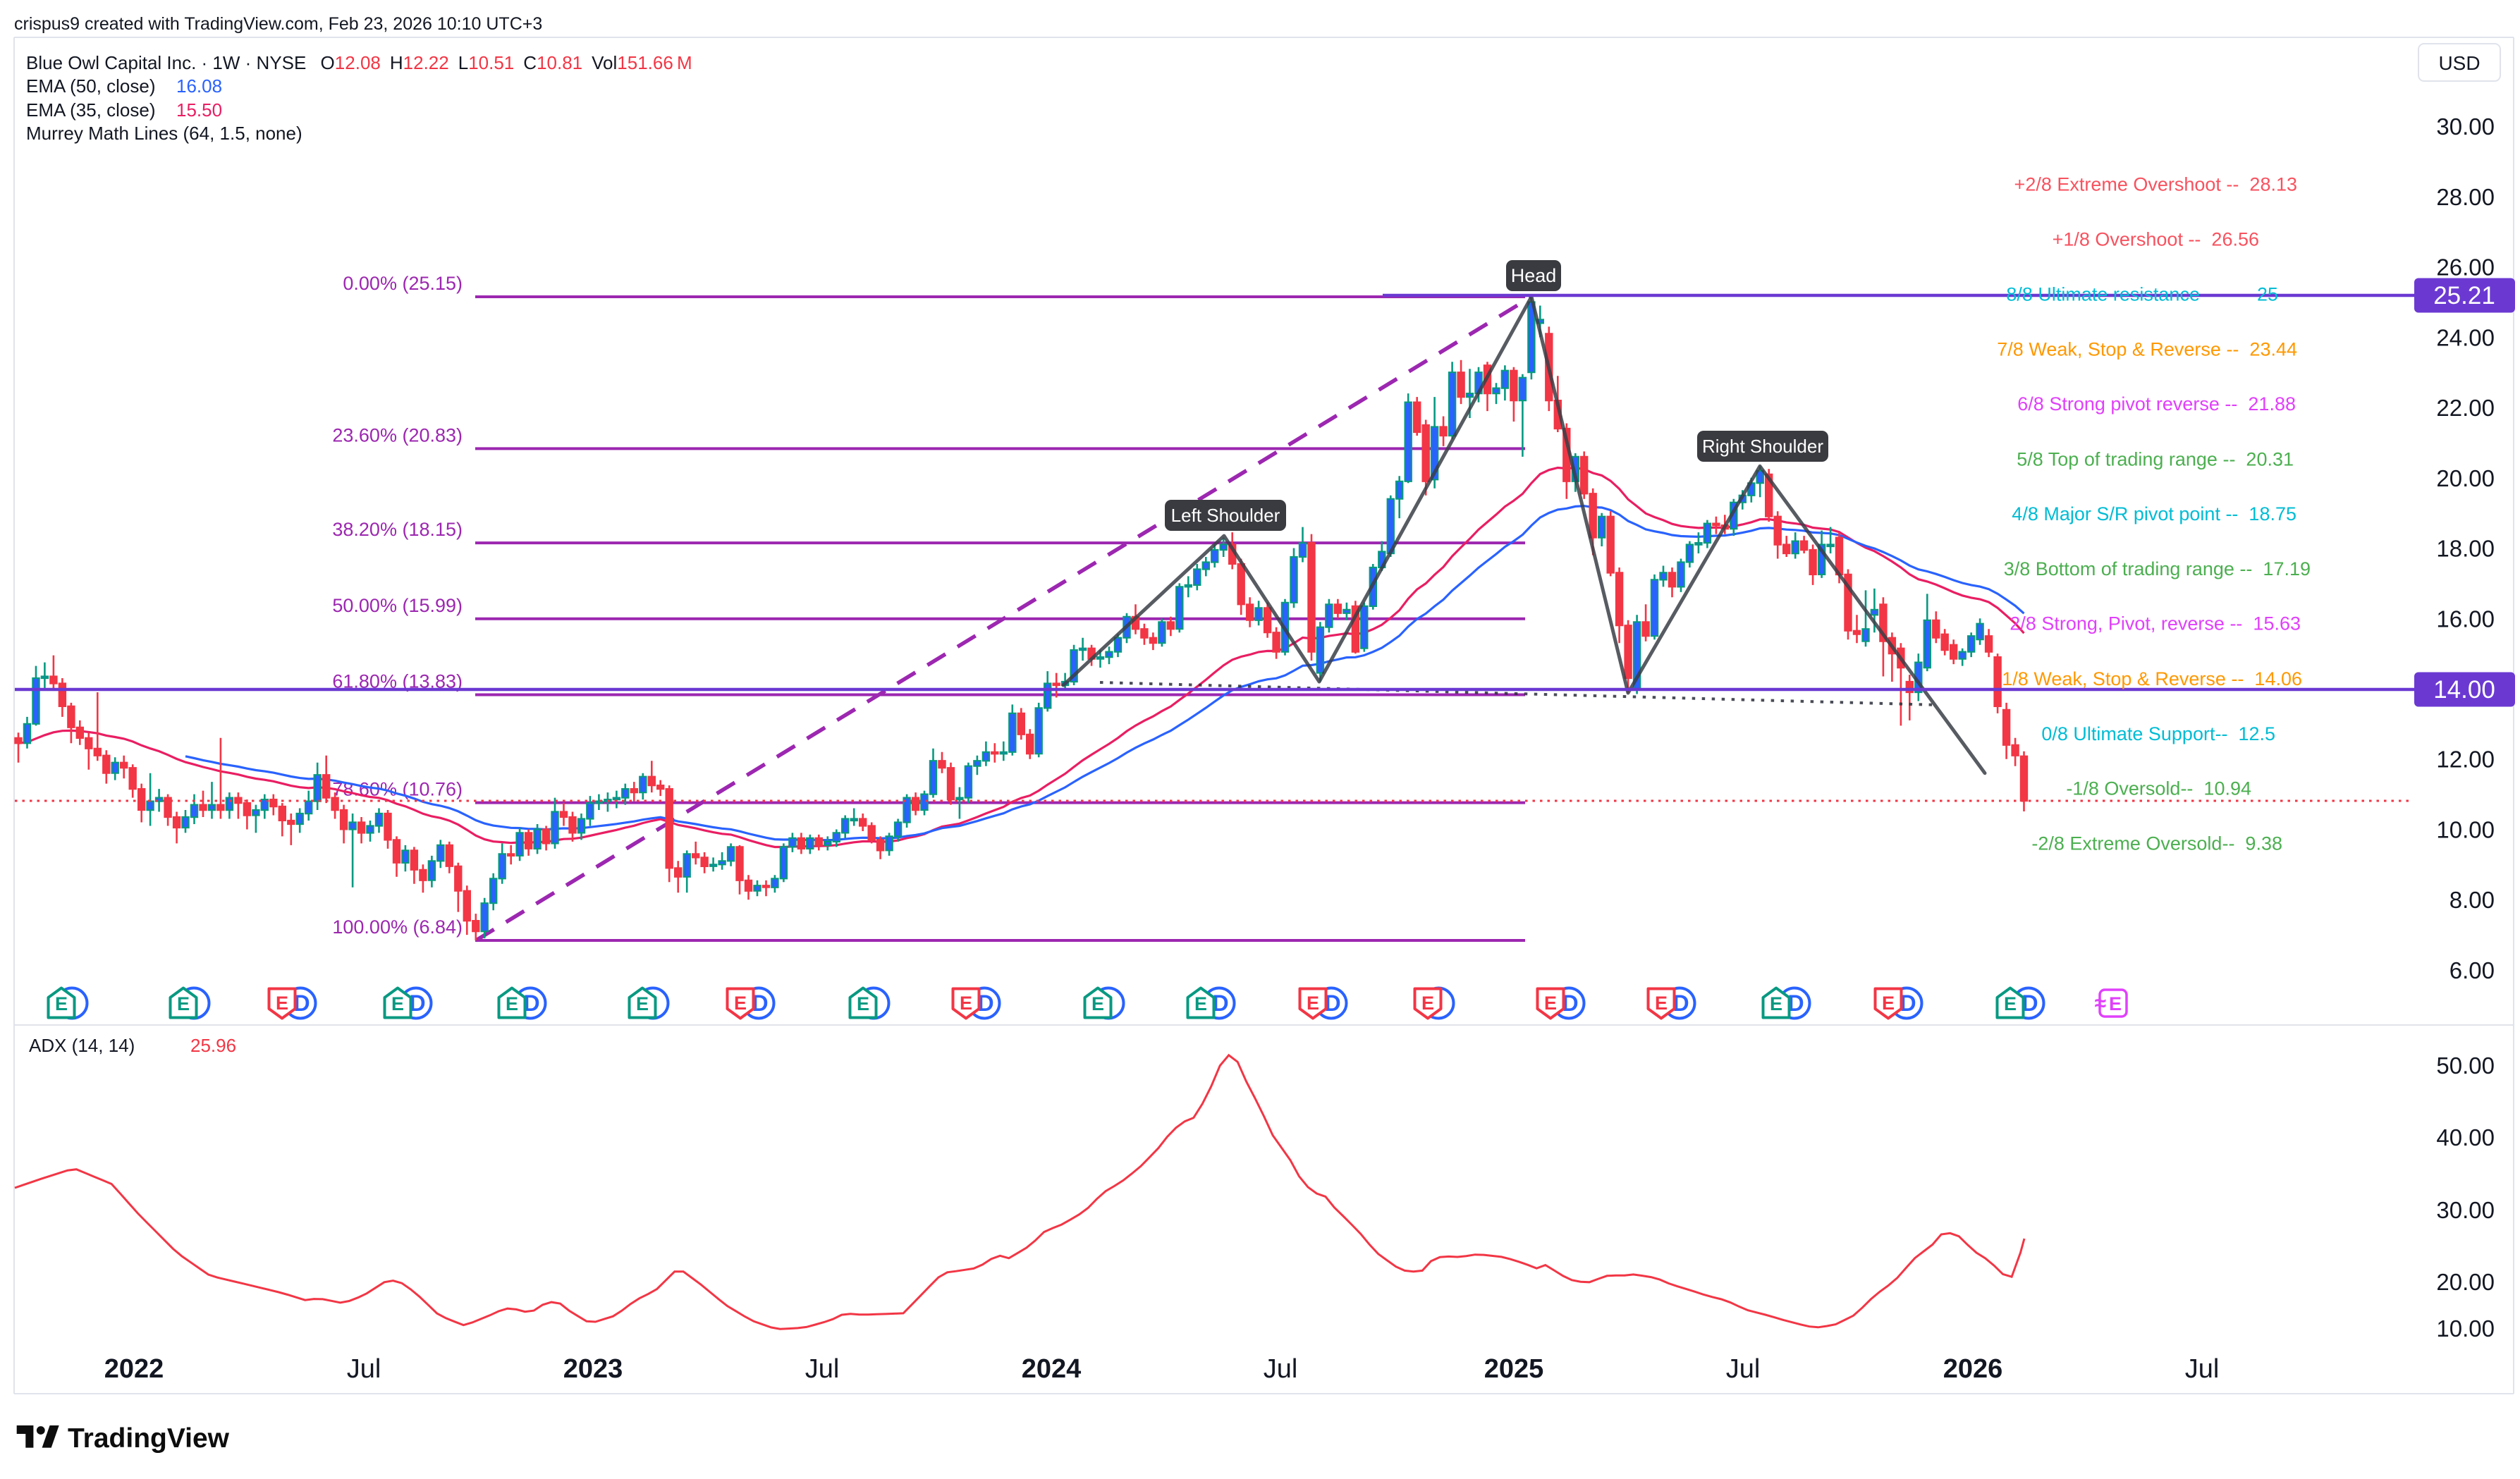 This screenshot has width=2520, height=1479. Describe the element at coordinates (2142, 294) in the screenshot. I see `svg-text: 8/8 Ultimate resistance 25` at that location.